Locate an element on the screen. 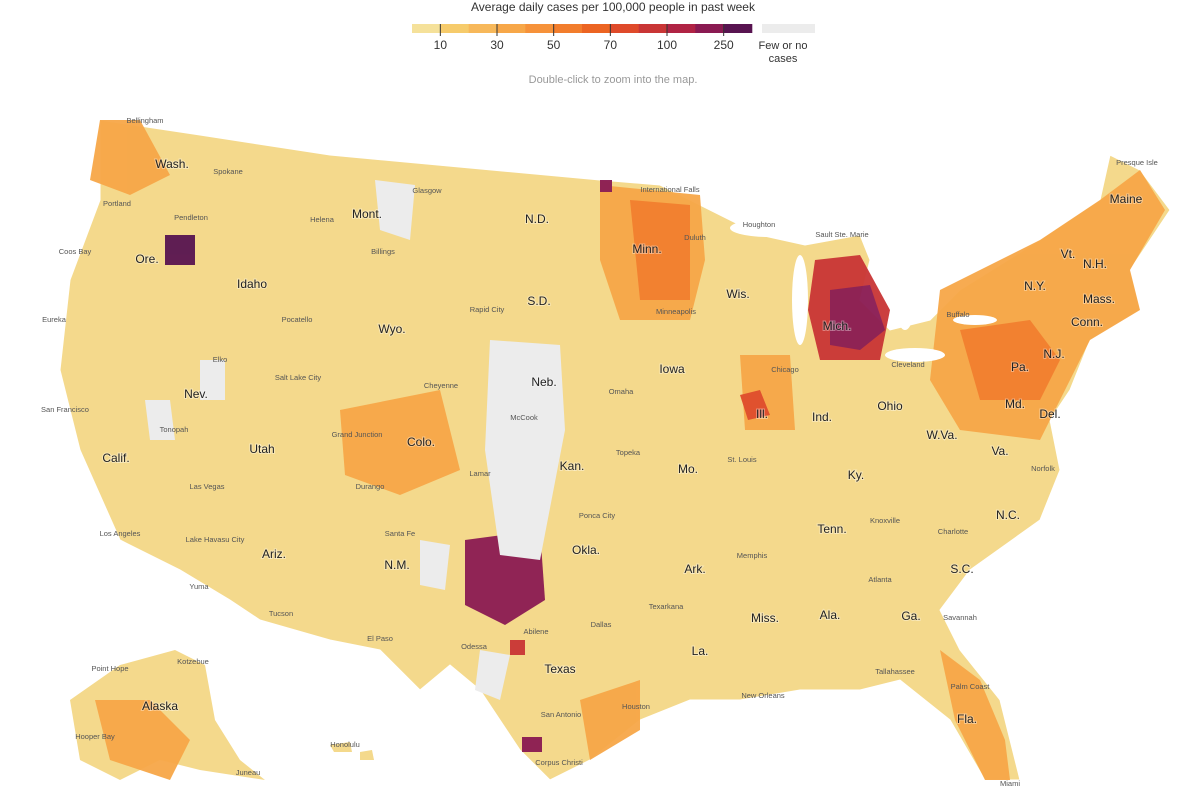 The image size is (1200, 792). city-label: Tallahassee is located at coordinates (895, 671).